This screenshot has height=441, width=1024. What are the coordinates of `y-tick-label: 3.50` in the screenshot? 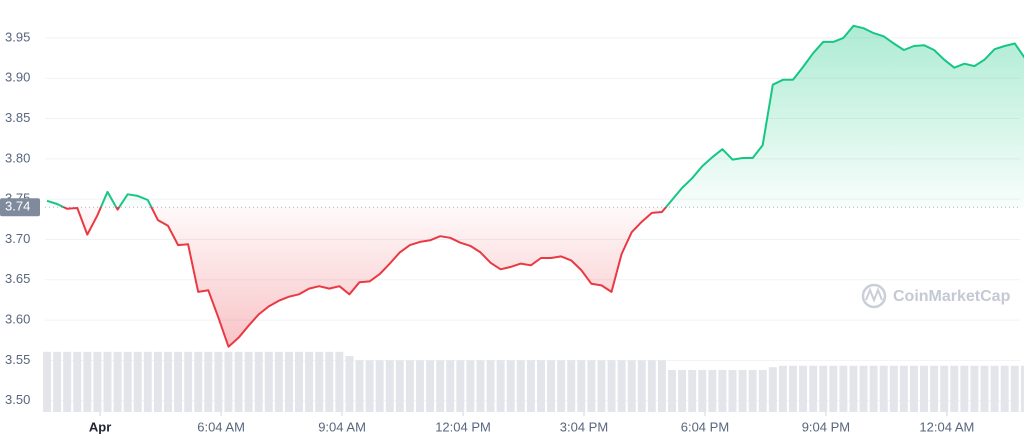 It's located at (17, 399).